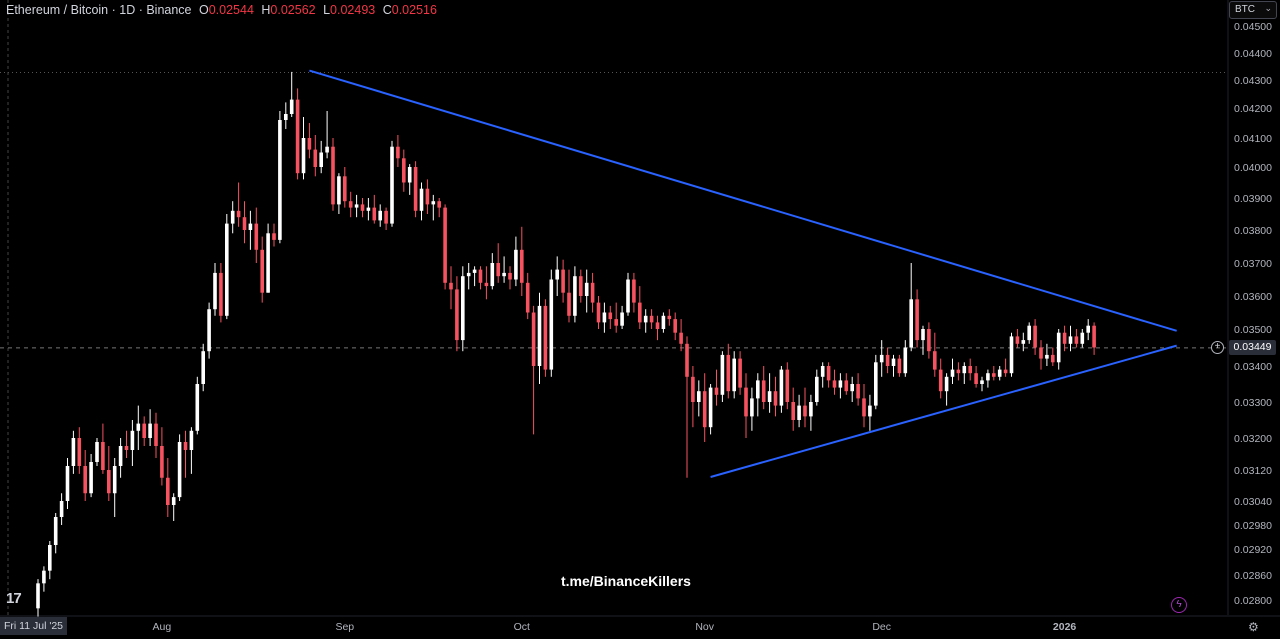 The image size is (1280, 639). What do you see at coordinates (353, 10) in the screenshot?
I see `low-value: 0.02493` at bounding box center [353, 10].